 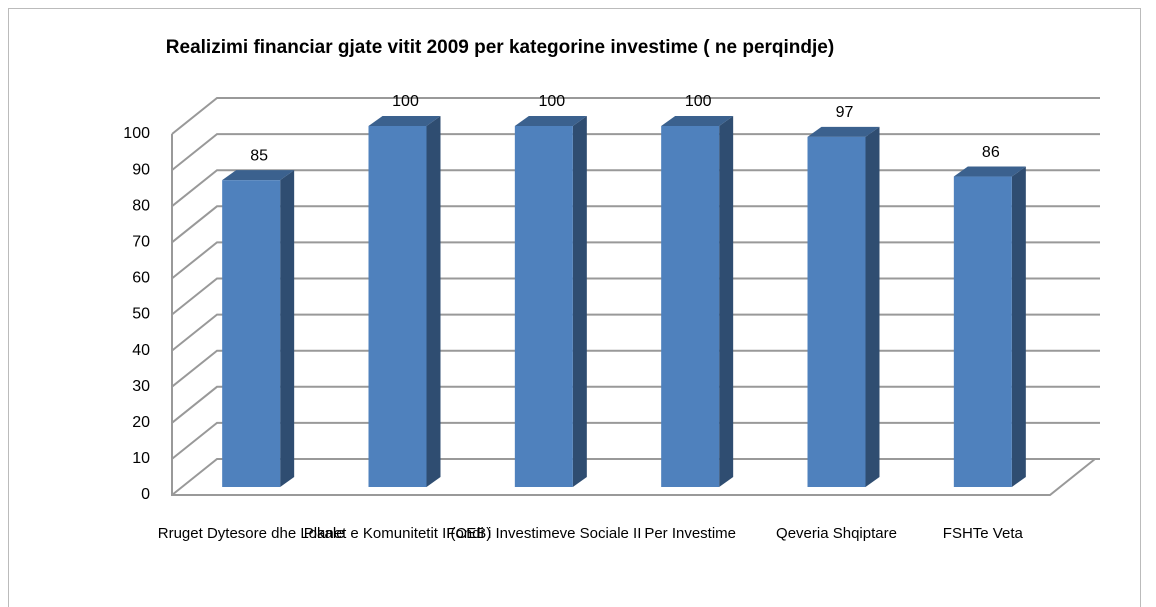 What do you see at coordinates (543, 533) in the screenshot?
I see `x-tick-label: Fondi i Investimeve Sociale II` at bounding box center [543, 533].